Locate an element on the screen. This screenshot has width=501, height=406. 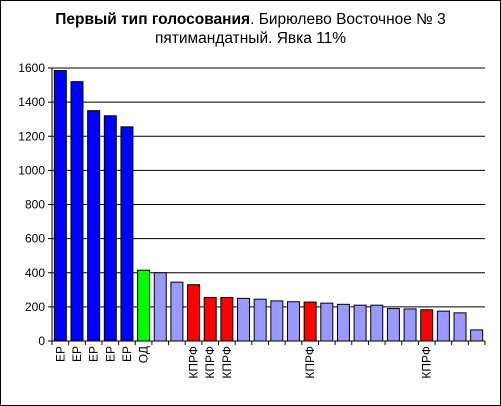
category-label: ОД is located at coordinates (144, 354).